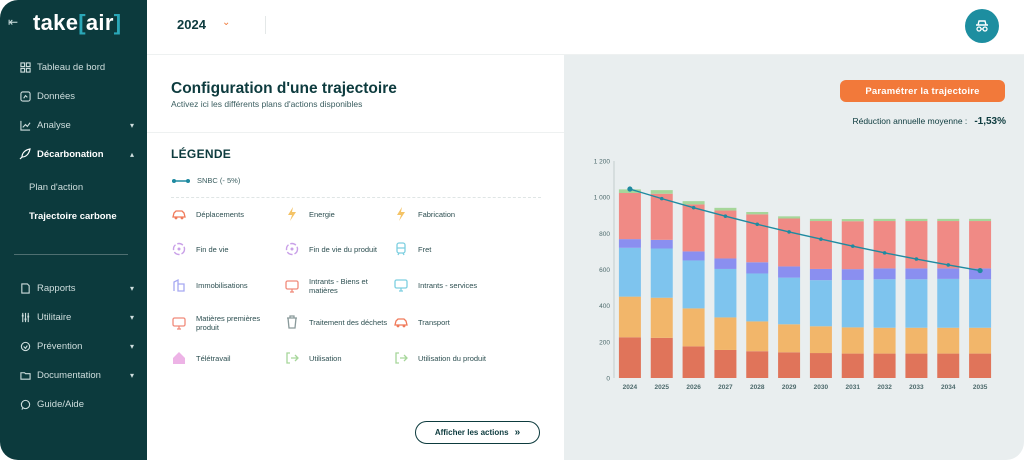 The image size is (1024, 460). I want to click on page-title: Configuration d'une trajectoire, so click(284, 88).